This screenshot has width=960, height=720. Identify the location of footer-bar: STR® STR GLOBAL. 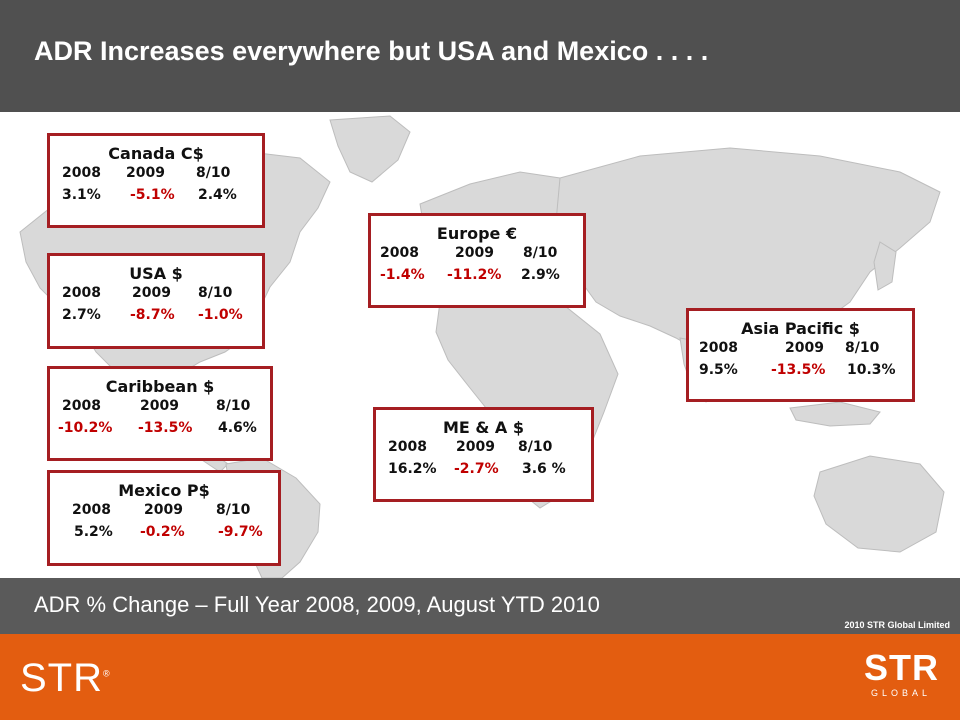
(480, 677).